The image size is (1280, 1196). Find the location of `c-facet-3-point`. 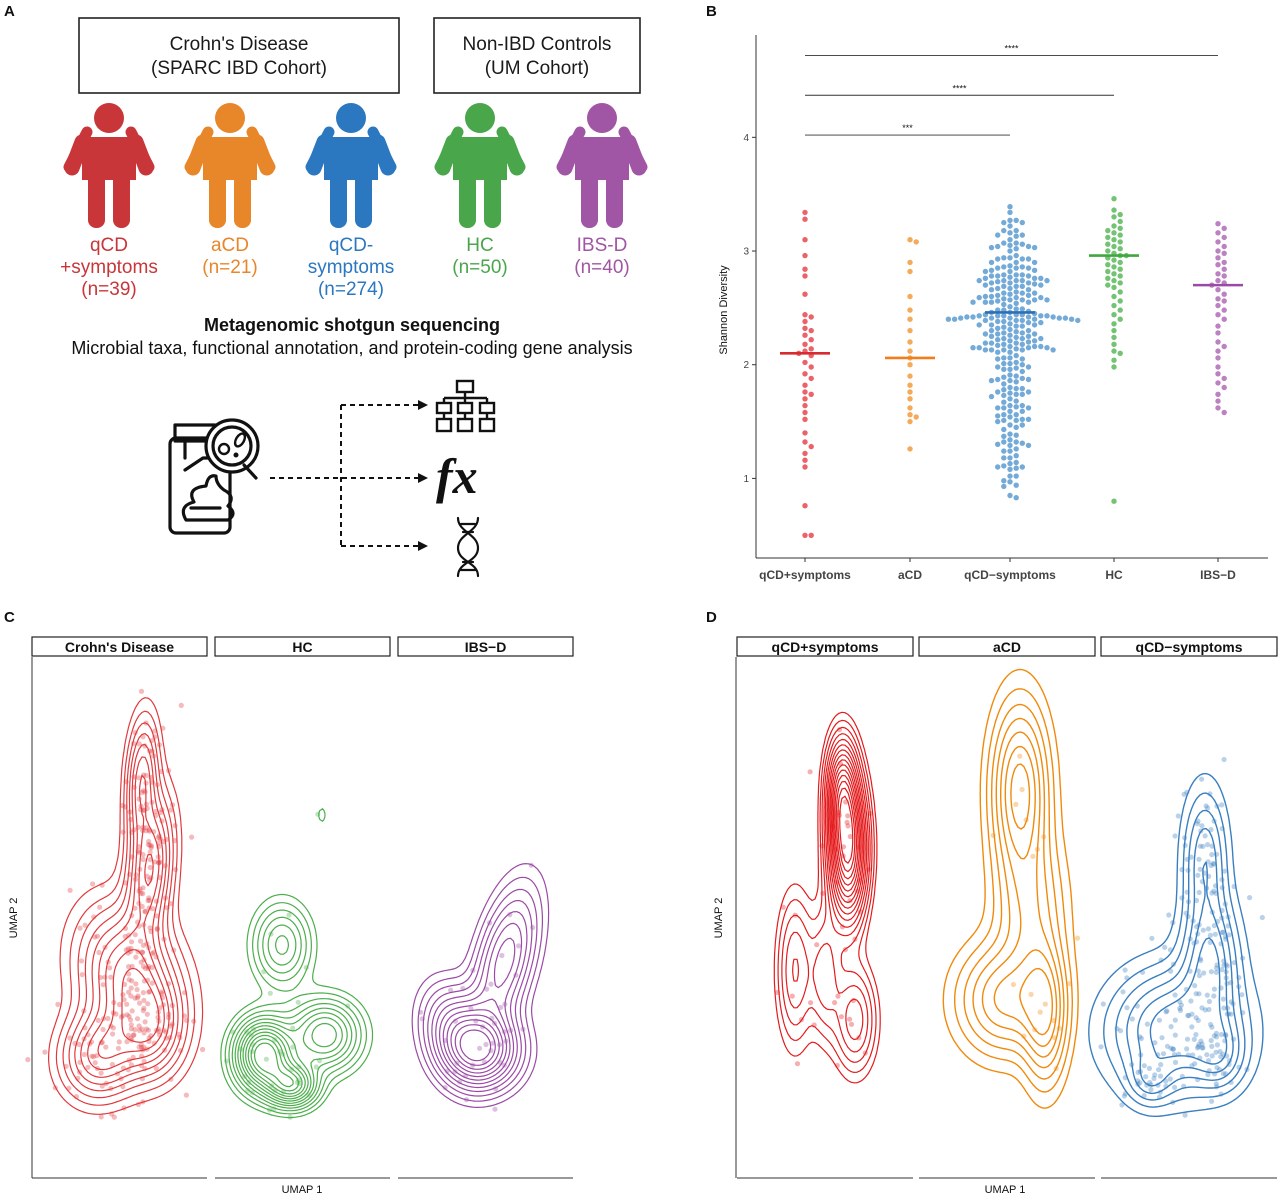

c-facet-3-point is located at coordinates (455, 1021).